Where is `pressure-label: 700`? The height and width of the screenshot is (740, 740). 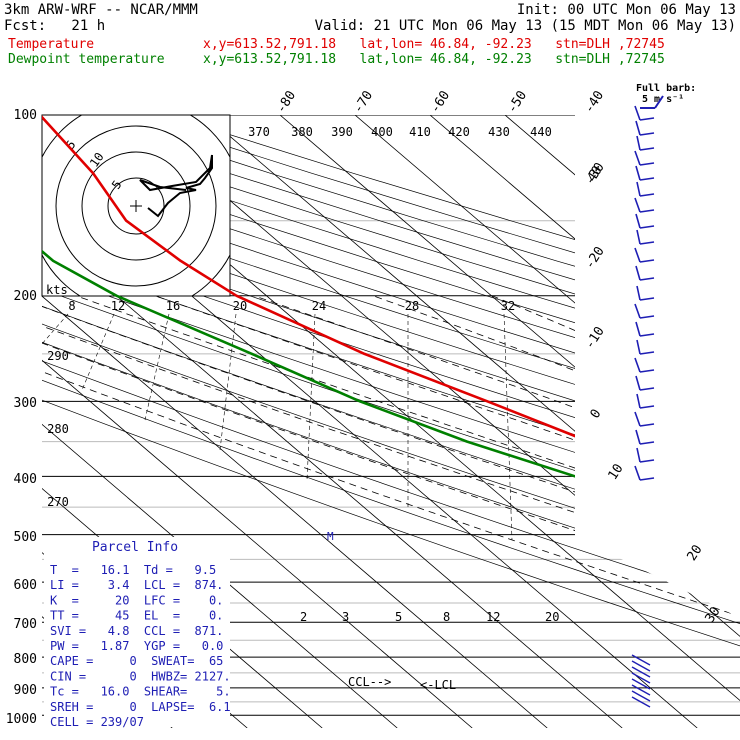 pressure-label: 700 is located at coordinates (25, 624).